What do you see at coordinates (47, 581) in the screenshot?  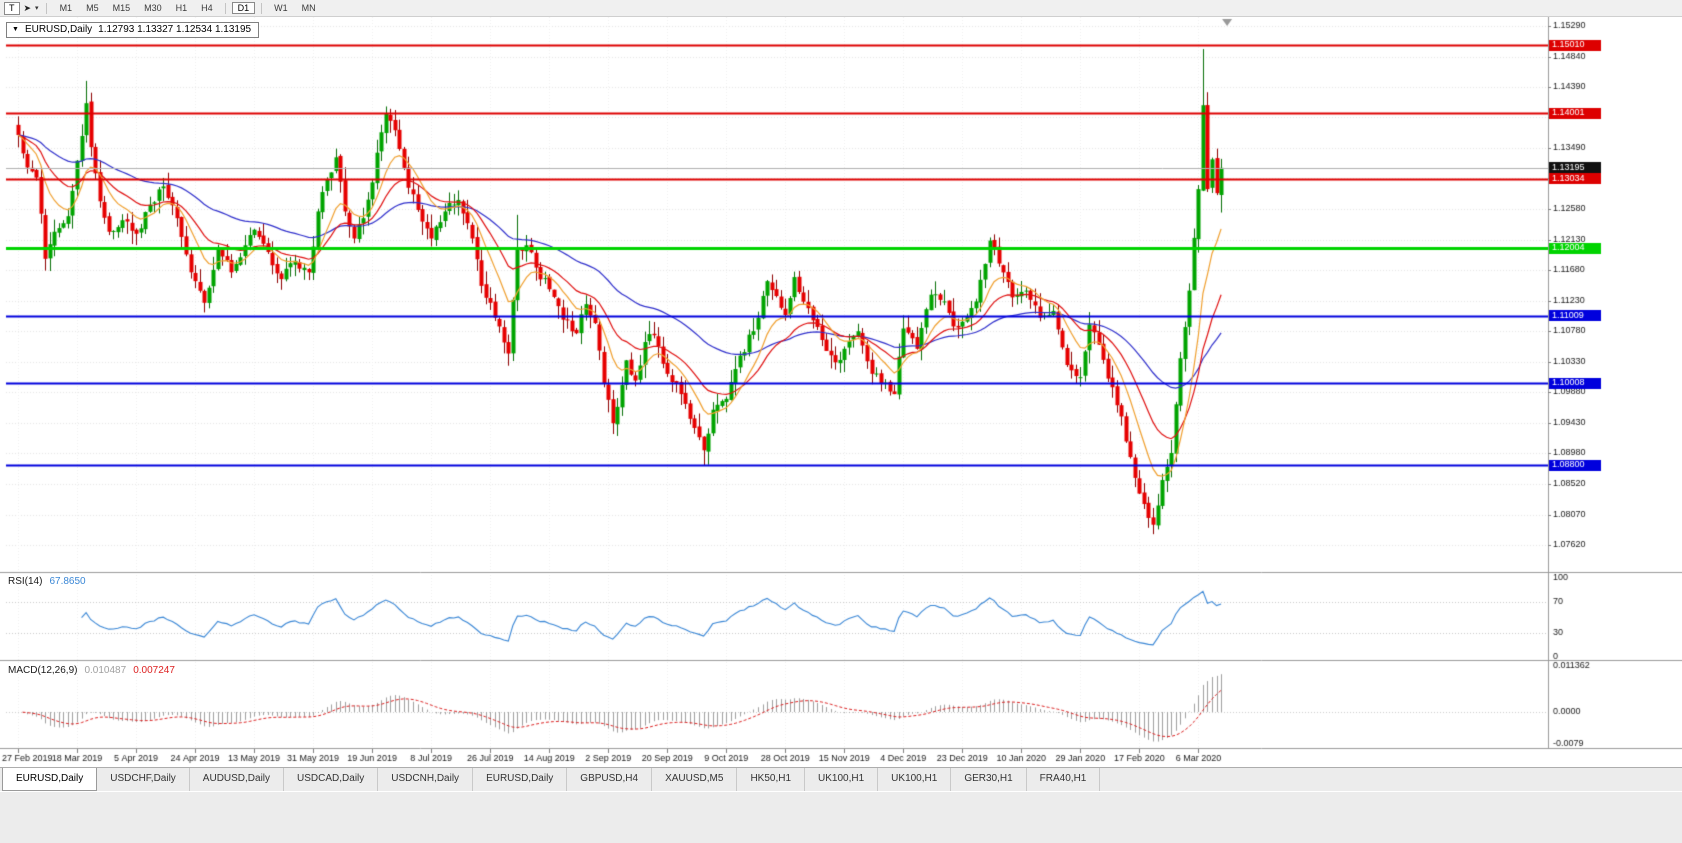 I see `rsi-indicator-label: RSI(14) 67.8650` at bounding box center [47, 581].